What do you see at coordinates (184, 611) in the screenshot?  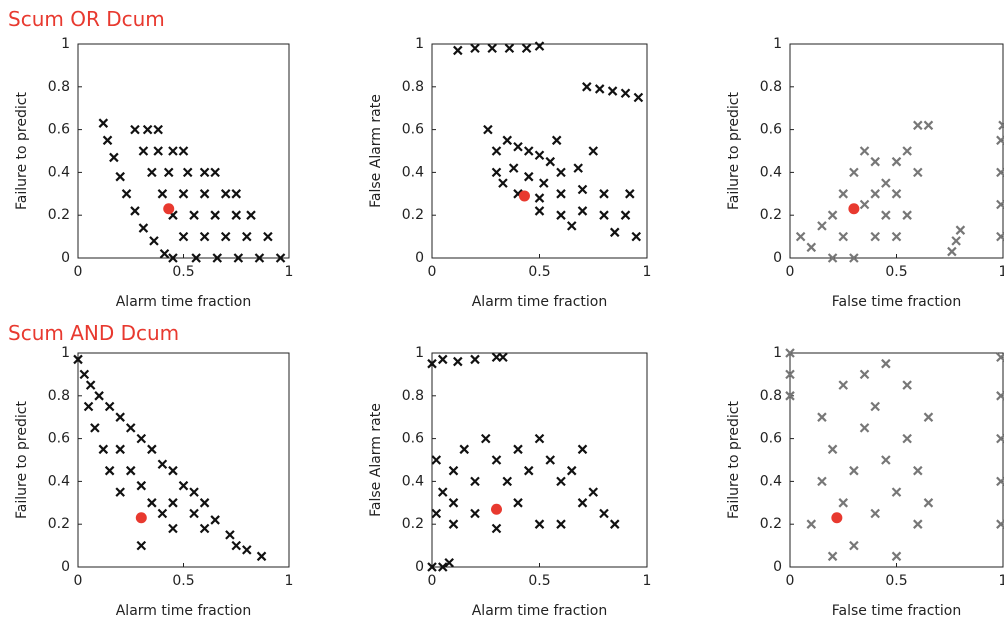 I see `x-axis-title: Alarm time fraction` at bounding box center [184, 611].